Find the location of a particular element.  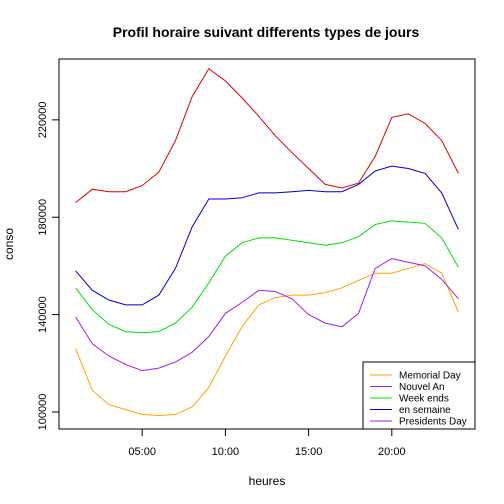

x-axis-label: heures is located at coordinates (267, 481).